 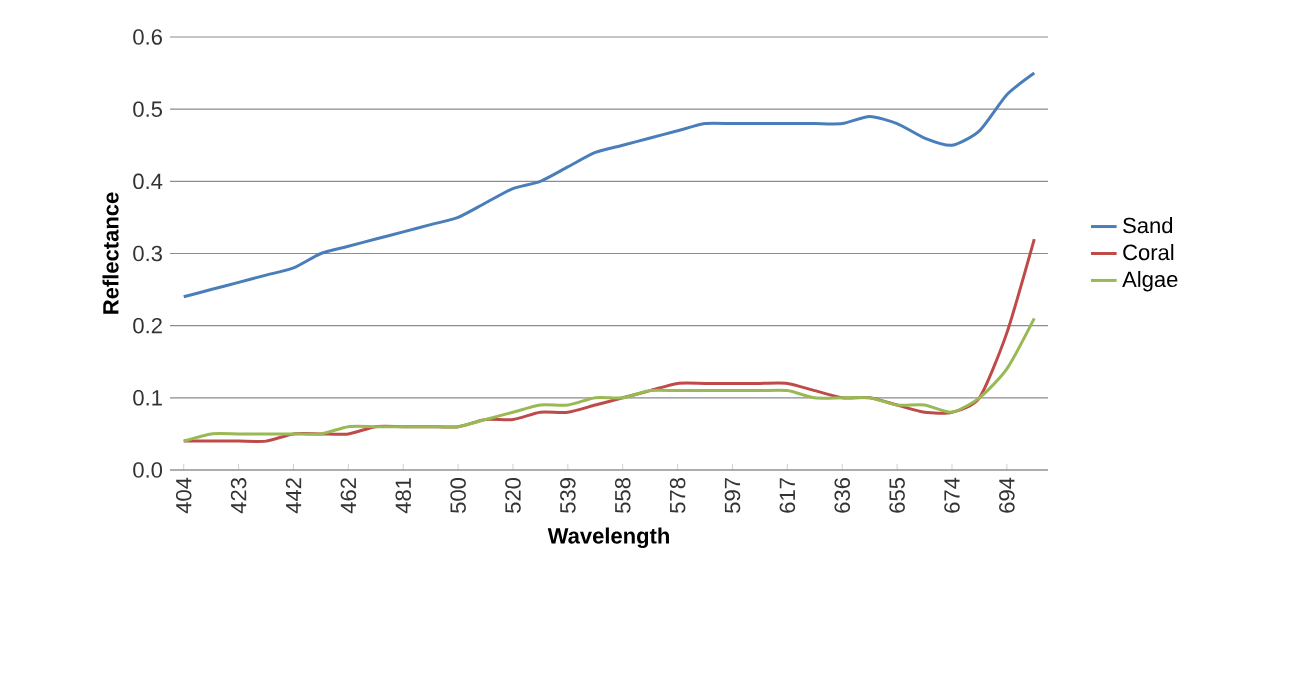 I want to click on x-tick-label: 520, so click(x=513, y=495).